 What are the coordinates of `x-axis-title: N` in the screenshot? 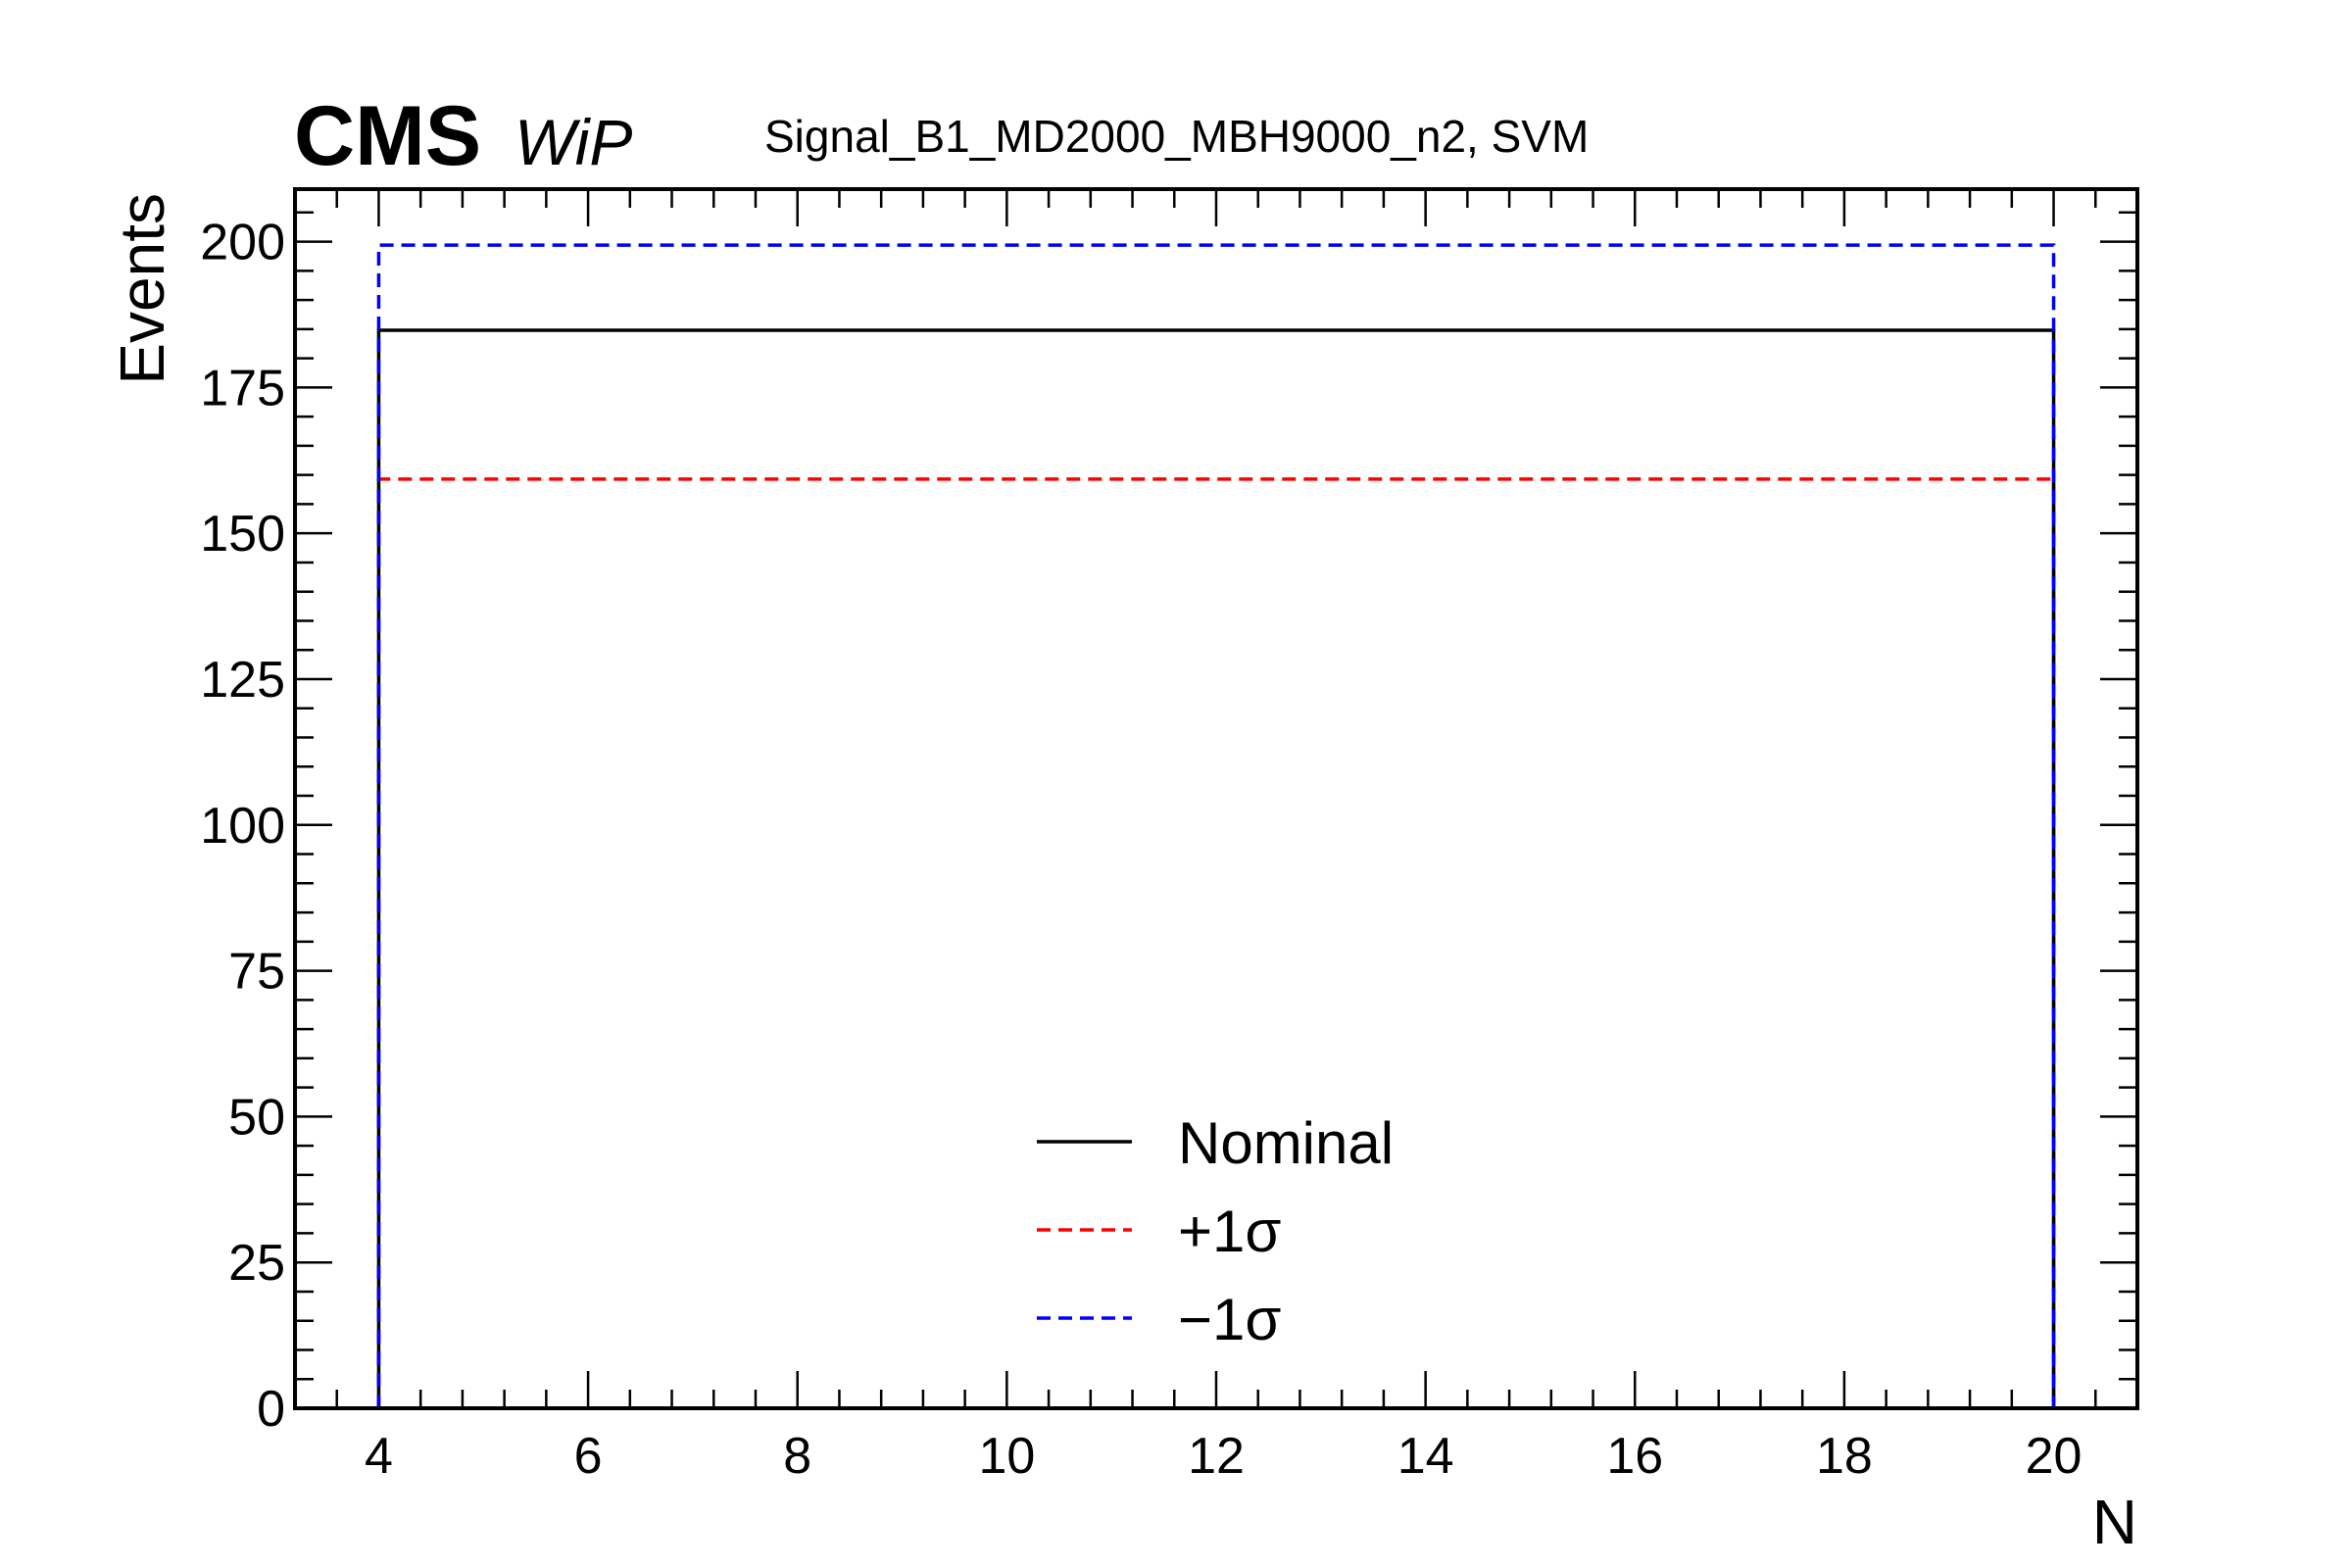 It's located at (2114, 1522).